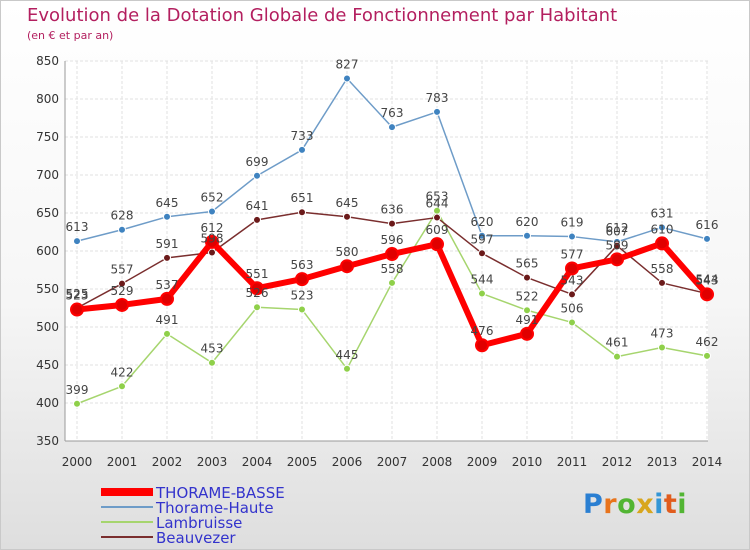 Image resolution: width=750 pixels, height=550 pixels. I want to click on data-label: 399, so click(77, 390).